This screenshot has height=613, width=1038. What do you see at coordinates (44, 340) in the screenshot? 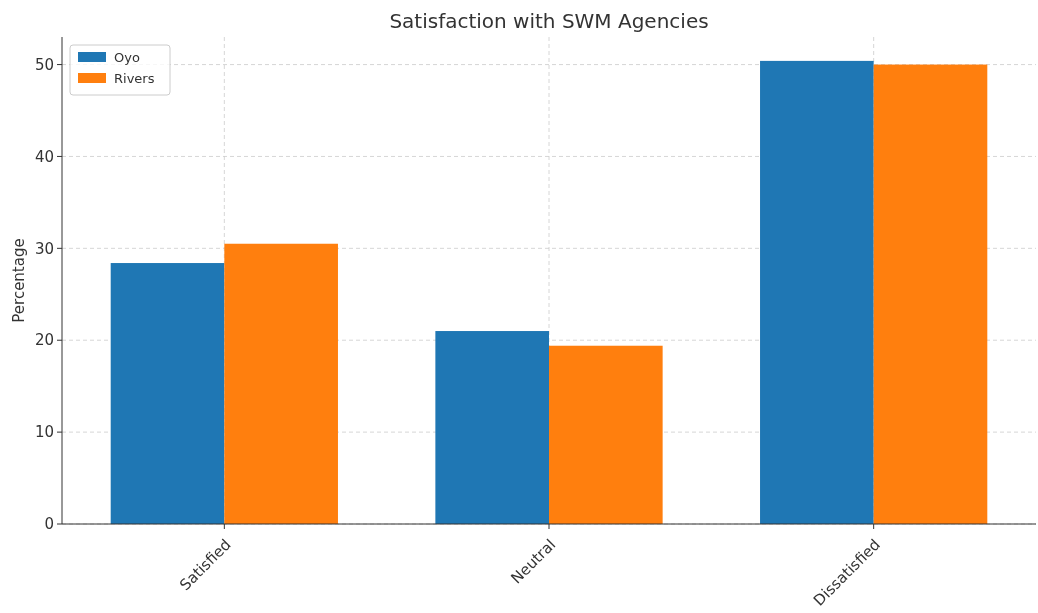
I see `y-tick-label: 20` at bounding box center [44, 340].